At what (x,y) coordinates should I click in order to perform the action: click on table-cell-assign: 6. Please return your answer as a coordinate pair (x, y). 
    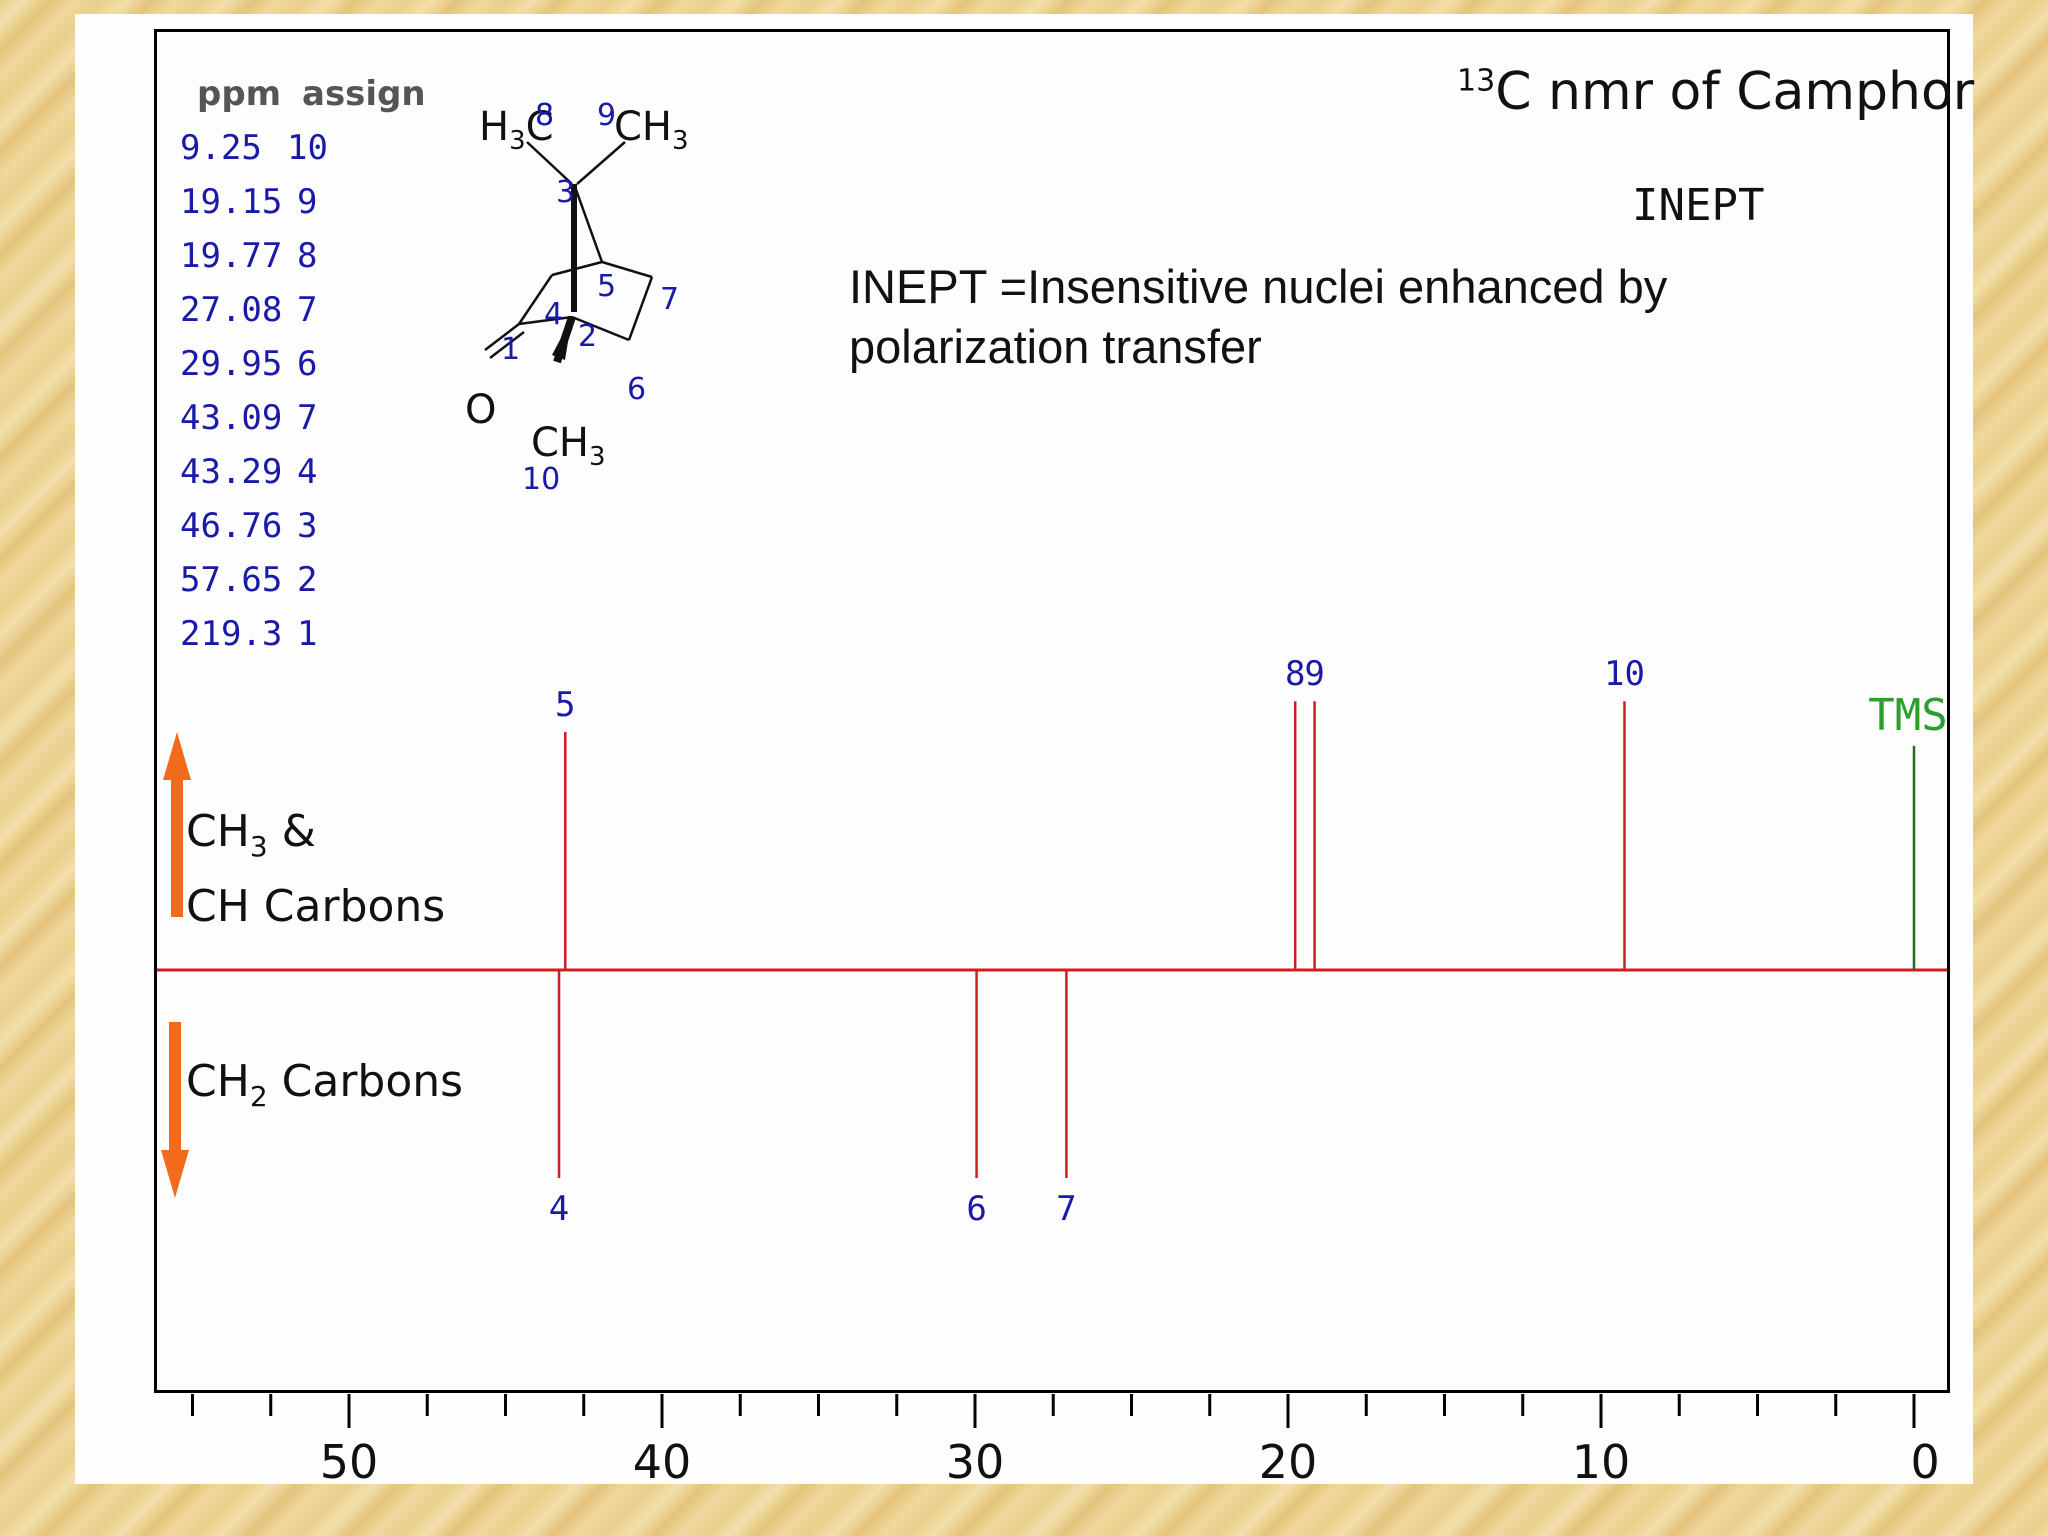
    Looking at the image, I should click on (307, 364).